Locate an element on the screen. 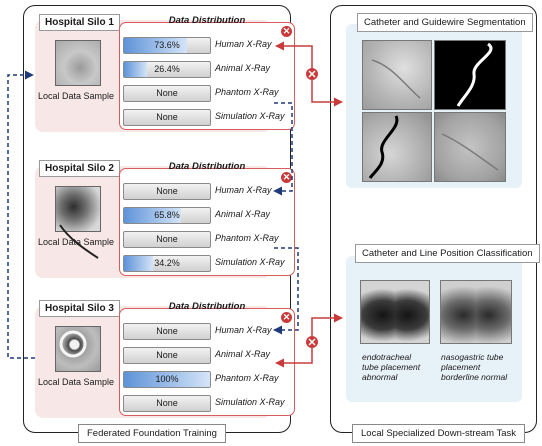 This screenshot has height=446, width=542. caption-line: nasogastric tube is located at coordinates (472, 357).